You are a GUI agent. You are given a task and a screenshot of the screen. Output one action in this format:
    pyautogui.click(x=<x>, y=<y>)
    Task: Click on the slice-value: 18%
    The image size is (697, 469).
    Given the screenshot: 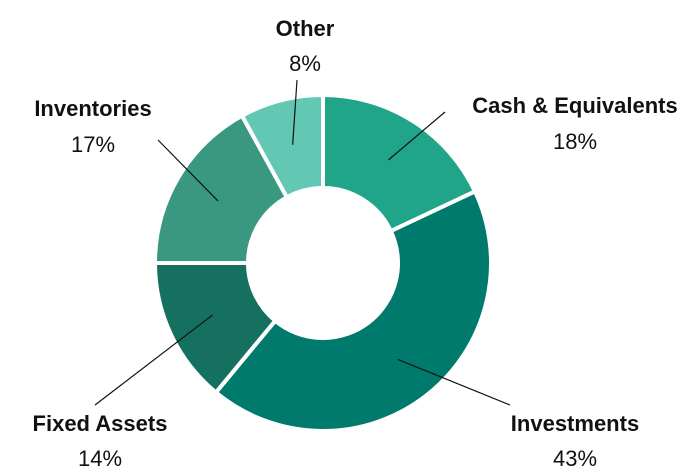 What is the action you would take?
    pyautogui.click(x=575, y=141)
    